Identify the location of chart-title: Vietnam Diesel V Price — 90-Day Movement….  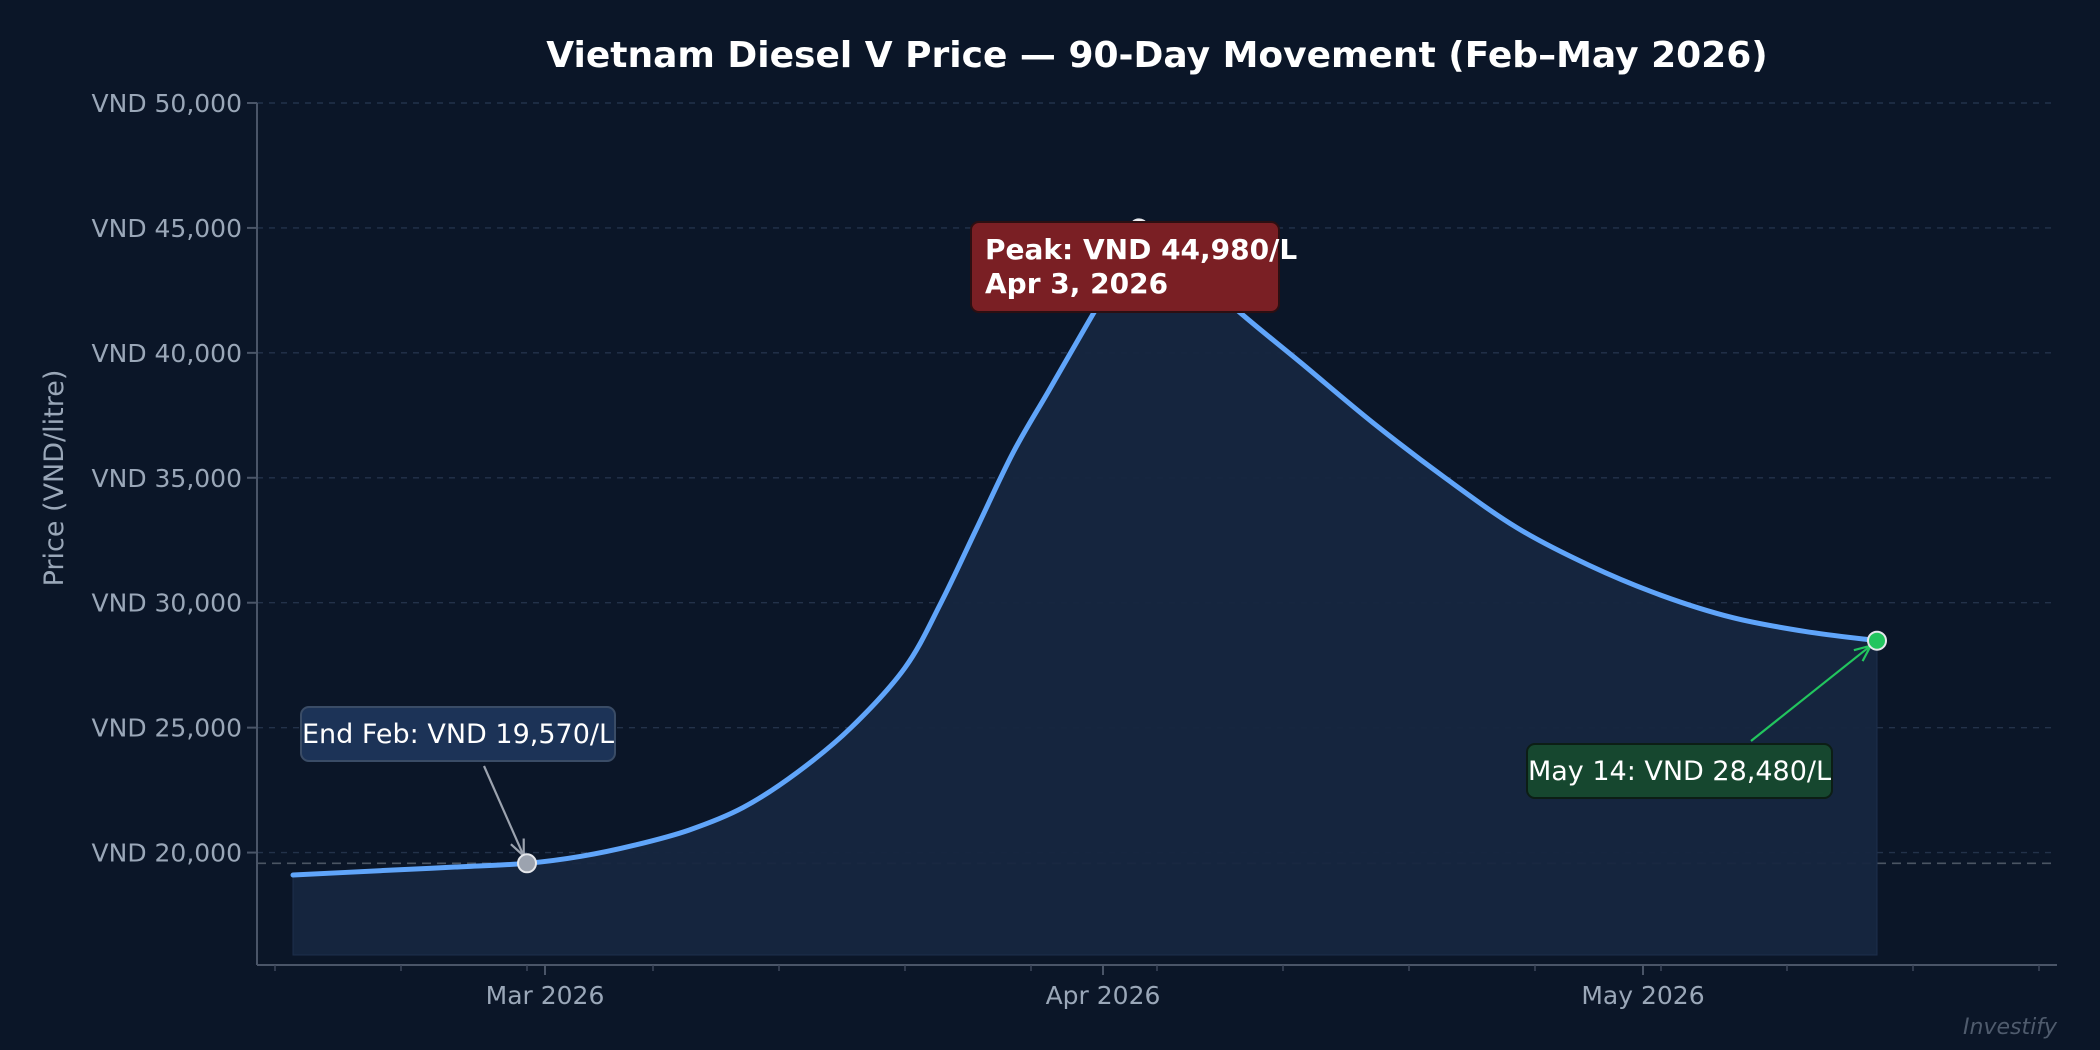
(1157, 55).